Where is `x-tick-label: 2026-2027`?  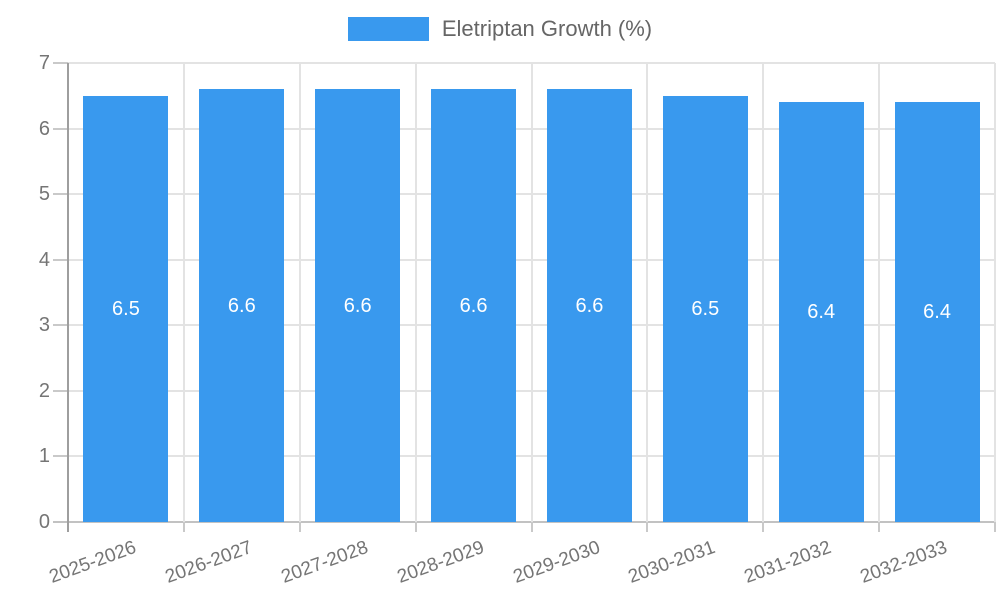
x-tick-label: 2026-2027 is located at coordinates (208, 562).